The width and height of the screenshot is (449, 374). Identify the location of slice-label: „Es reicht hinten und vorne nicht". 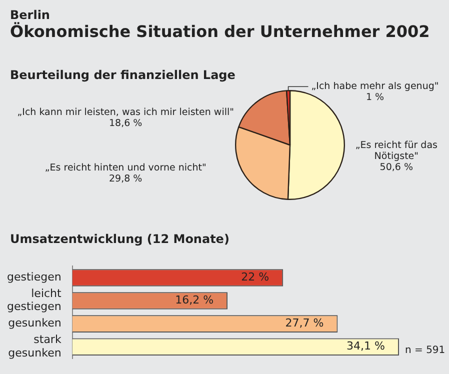
(125, 168).